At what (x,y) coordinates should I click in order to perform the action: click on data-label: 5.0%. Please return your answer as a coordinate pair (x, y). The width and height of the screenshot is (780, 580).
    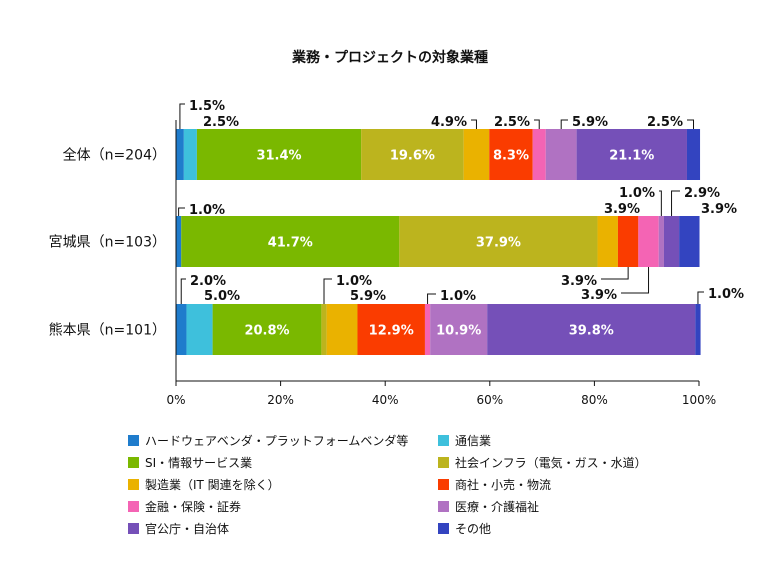
    Looking at the image, I should click on (222, 296).